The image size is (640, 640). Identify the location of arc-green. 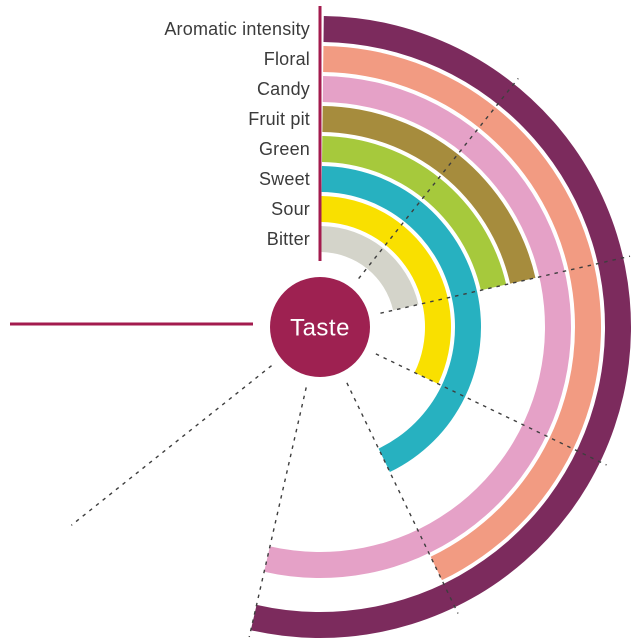
(414, 213).